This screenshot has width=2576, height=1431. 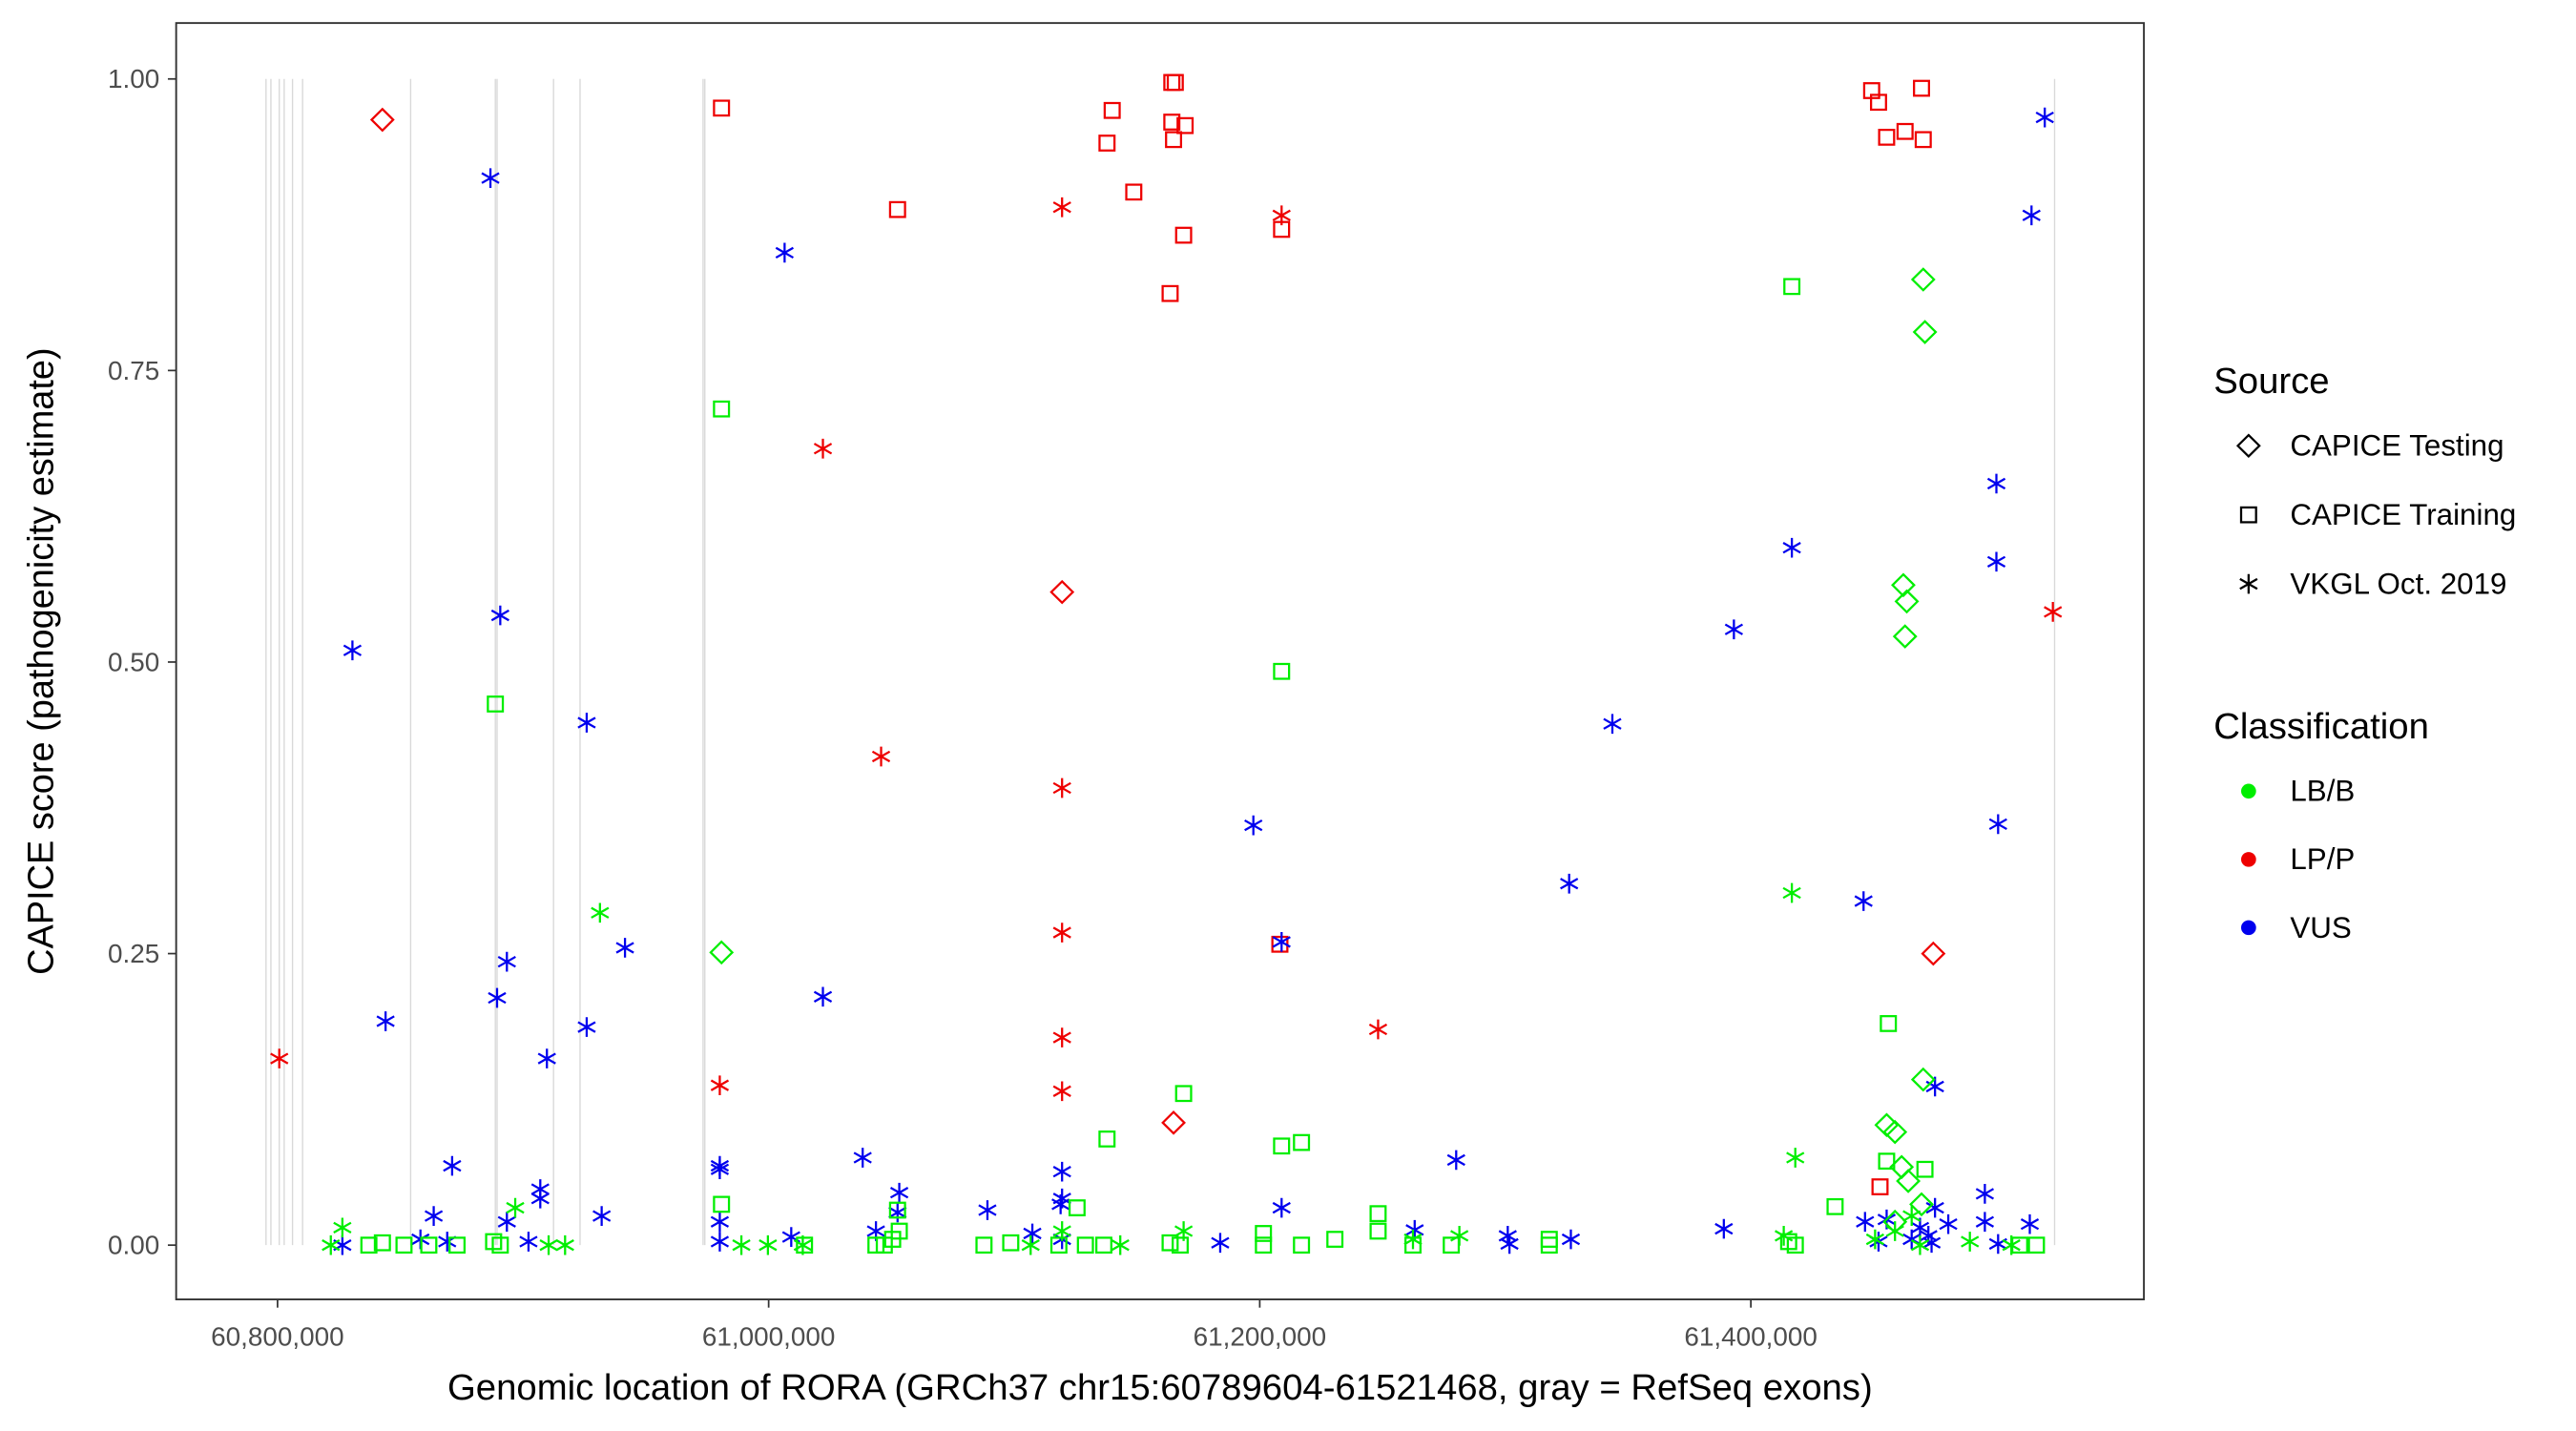 I want to click on legend-key-square, so click(x=2248, y=515).